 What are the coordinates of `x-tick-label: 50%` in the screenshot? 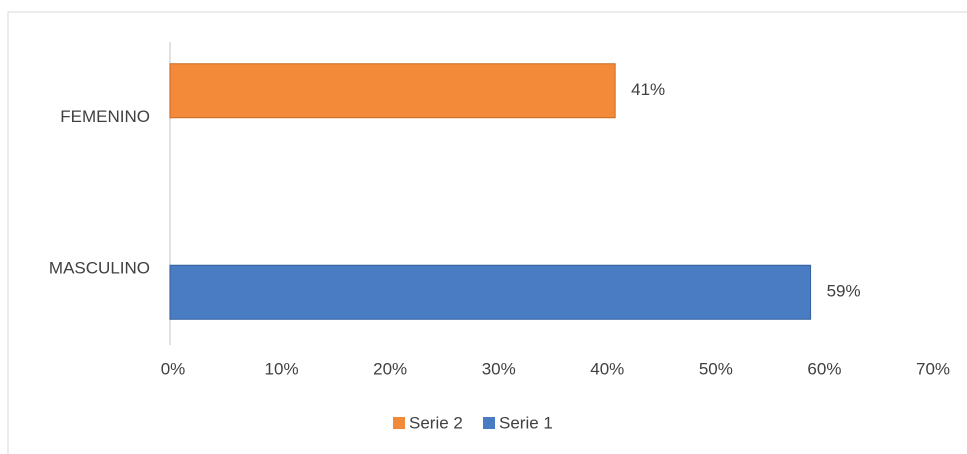 It's located at (716, 368).